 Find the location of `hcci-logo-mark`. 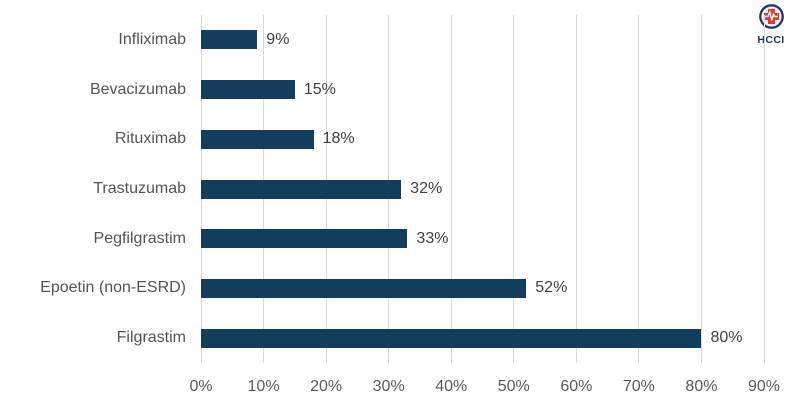

hcci-logo-mark is located at coordinates (771, 16).